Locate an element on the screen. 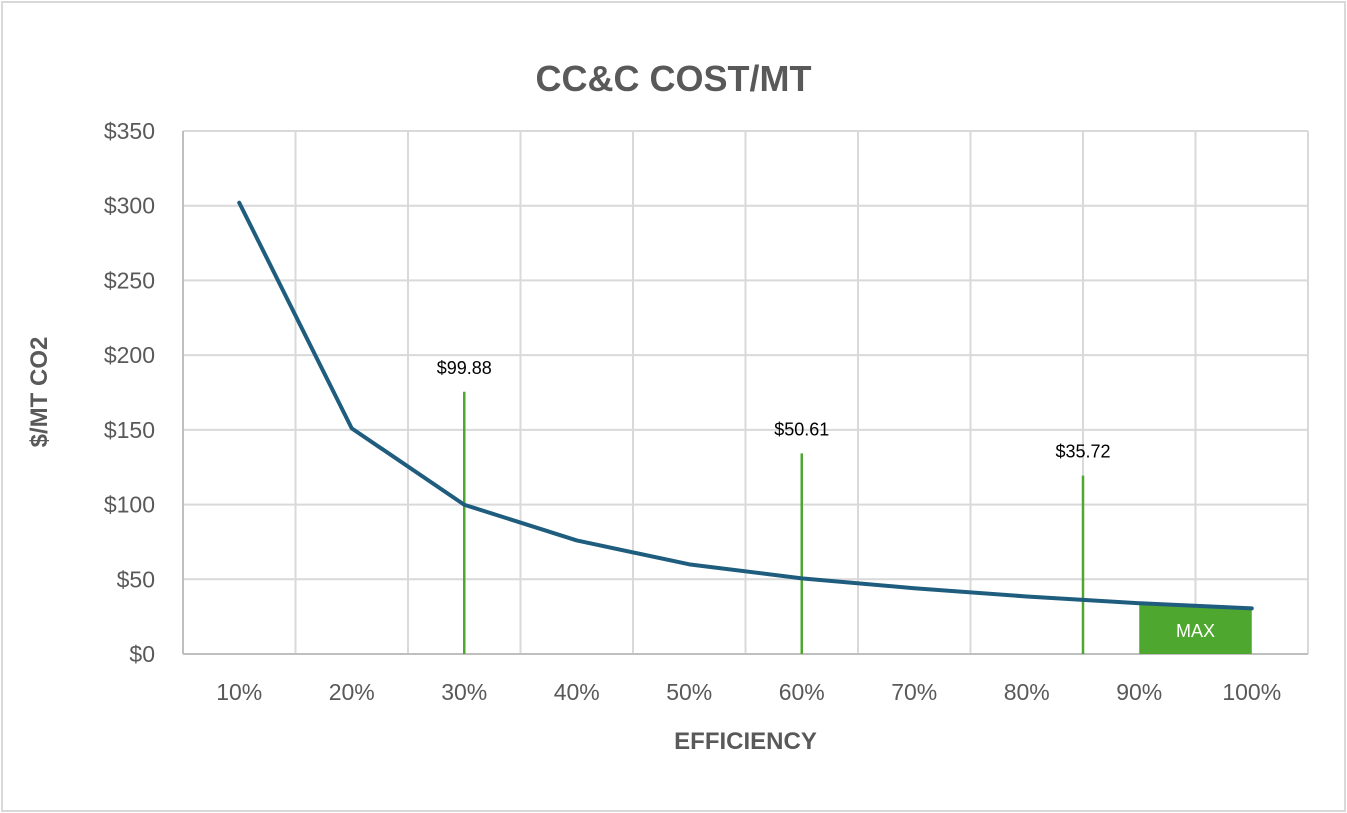 The height and width of the screenshot is (813, 1347). x-tick-label: 90% is located at coordinates (1139, 692).